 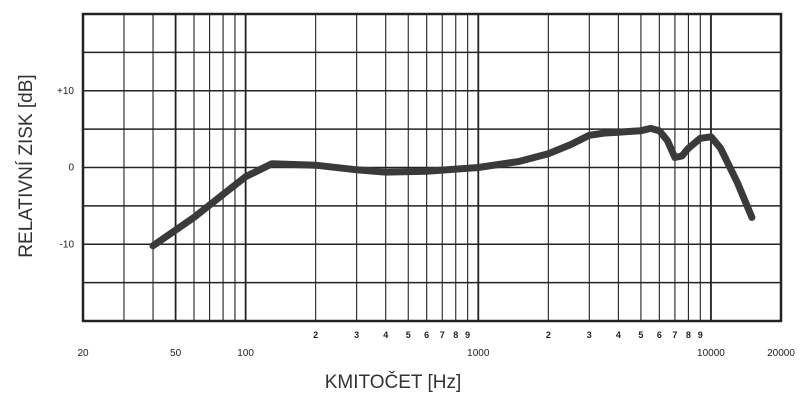 I want to click on y-tick-label: +10, so click(x=65, y=91).